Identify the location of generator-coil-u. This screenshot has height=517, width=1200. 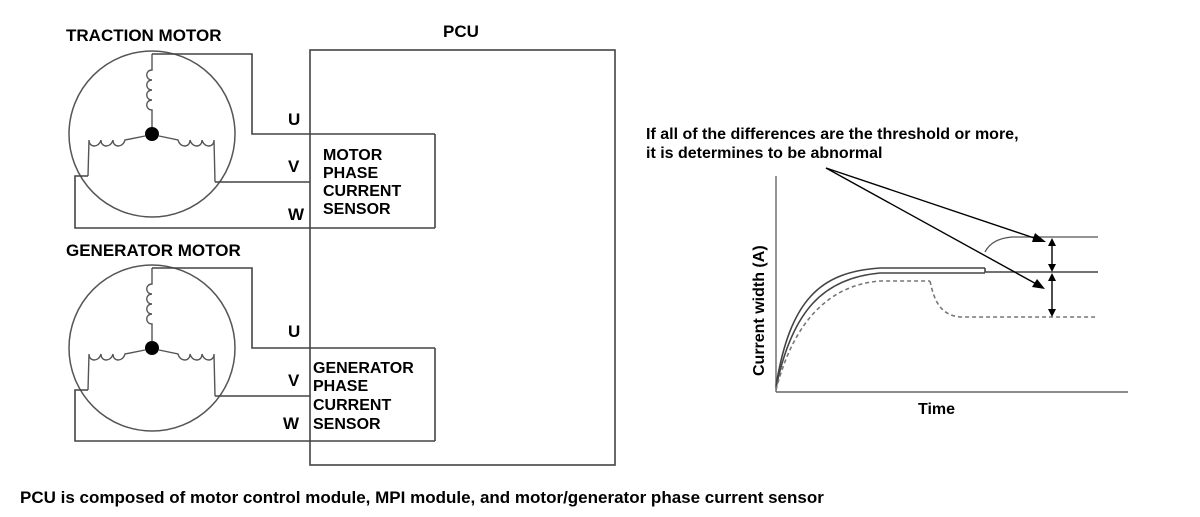
(149, 304).